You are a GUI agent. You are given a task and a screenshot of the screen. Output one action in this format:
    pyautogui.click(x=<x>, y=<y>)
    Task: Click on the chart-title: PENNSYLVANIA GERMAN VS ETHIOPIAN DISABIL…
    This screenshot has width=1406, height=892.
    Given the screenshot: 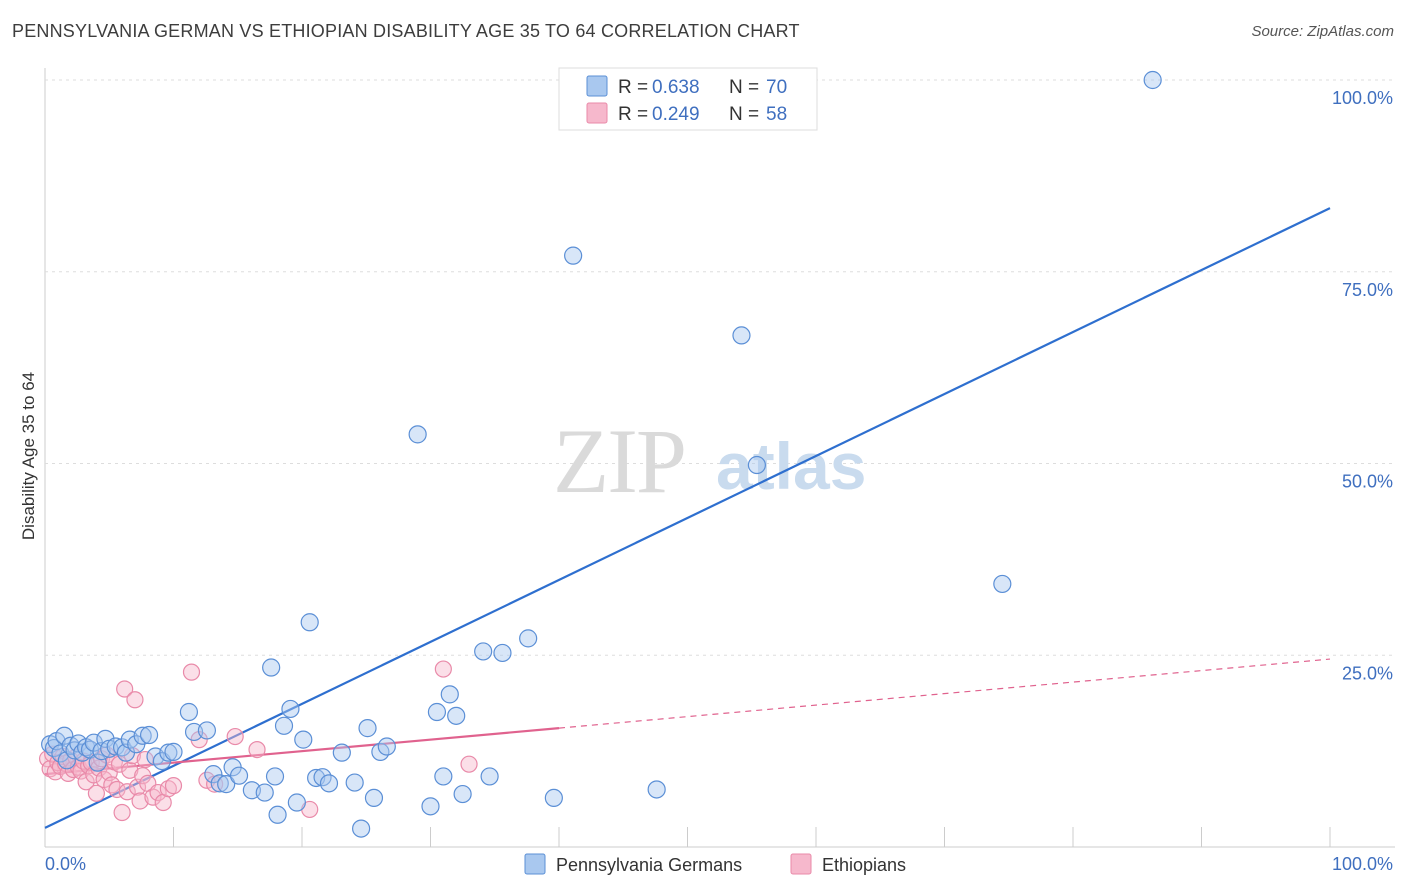 What is the action you would take?
    pyautogui.click(x=406, y=31)
    